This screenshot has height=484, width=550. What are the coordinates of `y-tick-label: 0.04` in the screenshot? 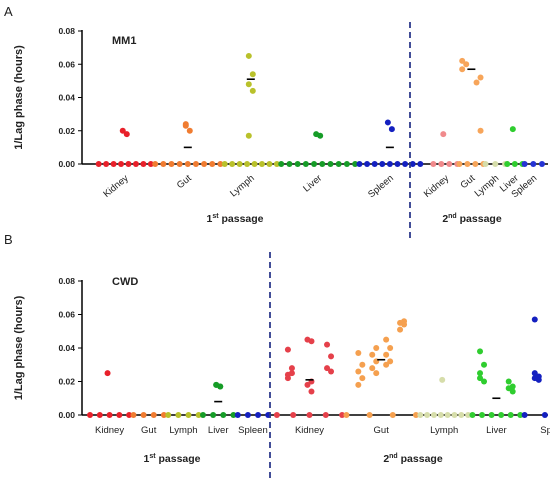 It's located at (66, 98).